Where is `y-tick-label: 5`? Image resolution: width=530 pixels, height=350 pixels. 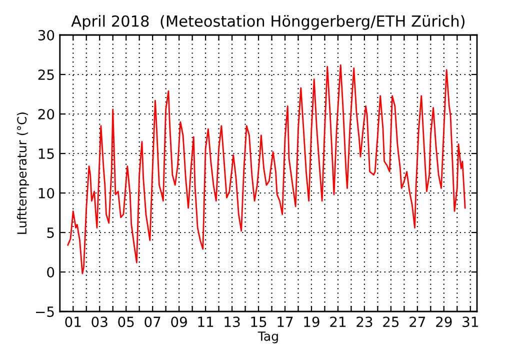 y-tick-label: 5 is located at coordinates (50, 233).